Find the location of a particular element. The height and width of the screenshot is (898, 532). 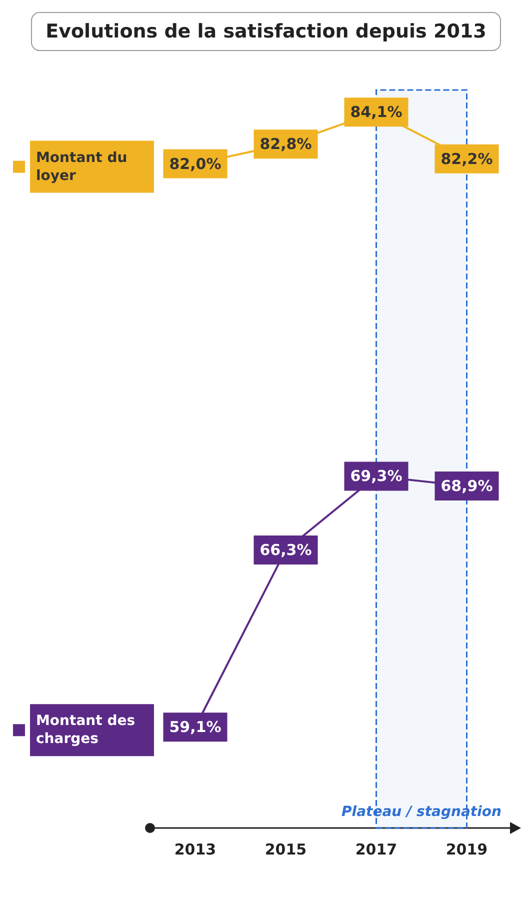

chart-title: Evolutions de la satisfaction depuis 2013 is located at coordinates (266, 31).